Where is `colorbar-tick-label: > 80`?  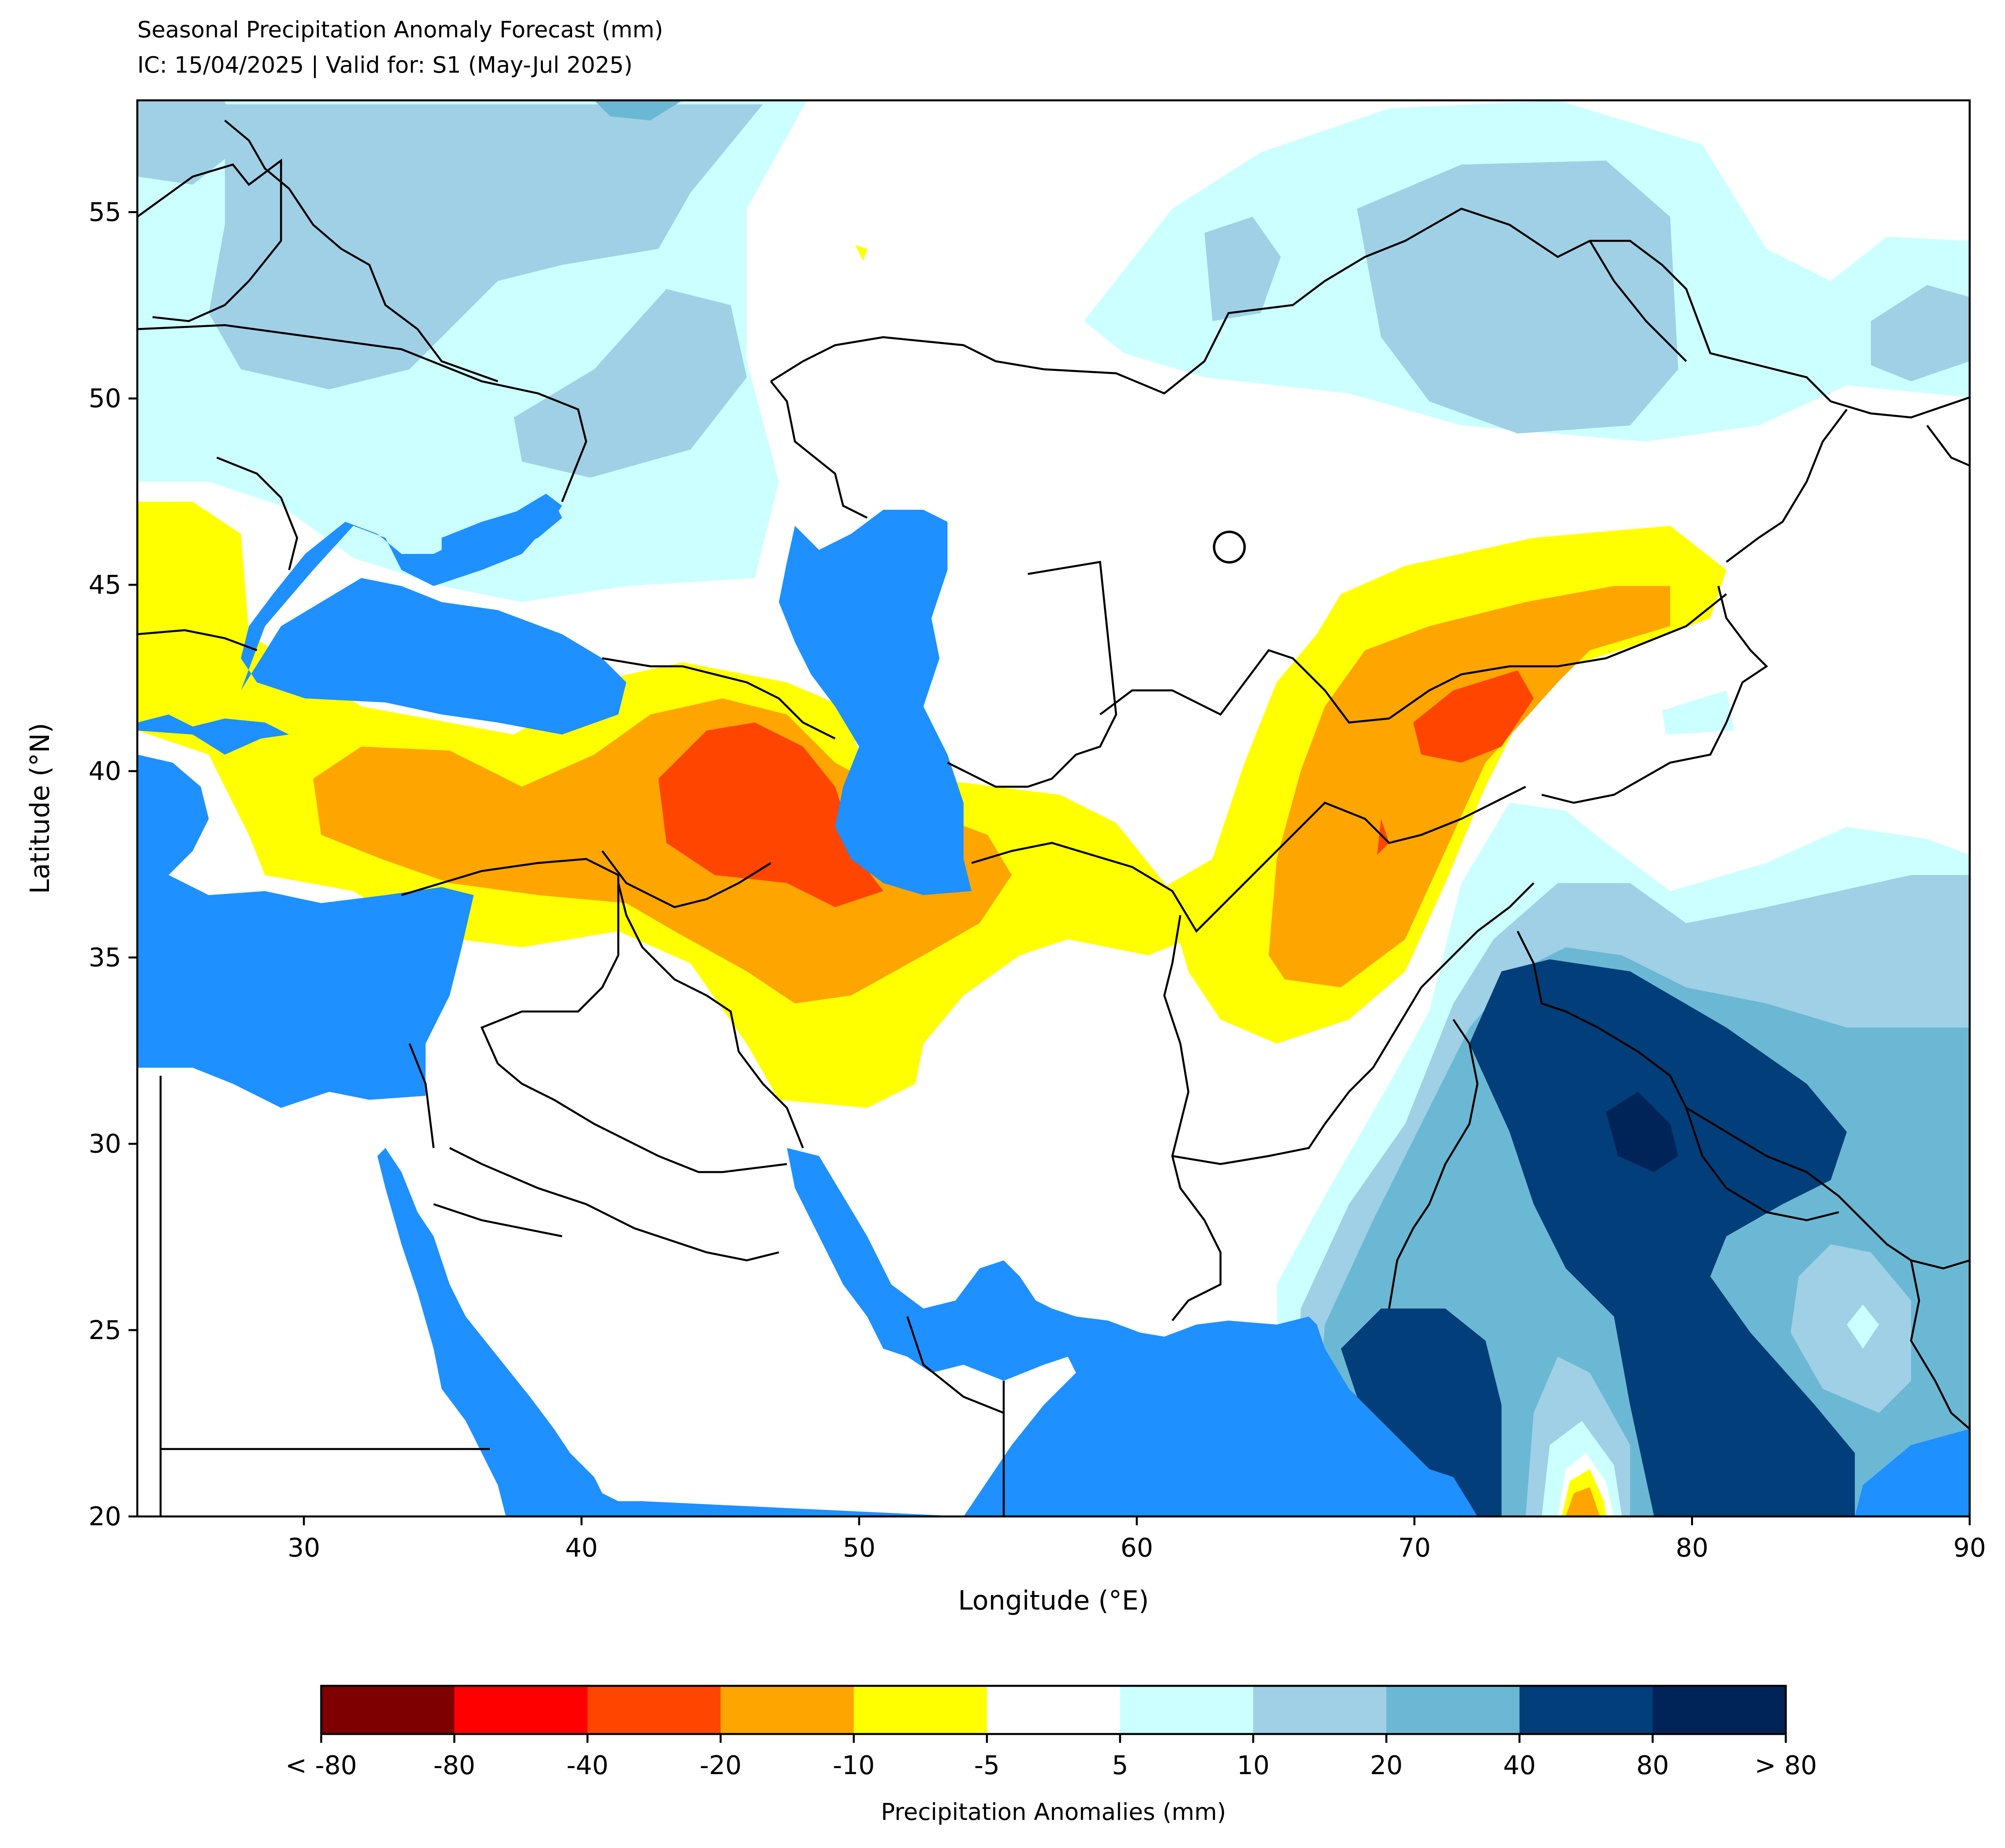 colorbar-tick-label: > 80 is located at coordinates (1785, 1766).